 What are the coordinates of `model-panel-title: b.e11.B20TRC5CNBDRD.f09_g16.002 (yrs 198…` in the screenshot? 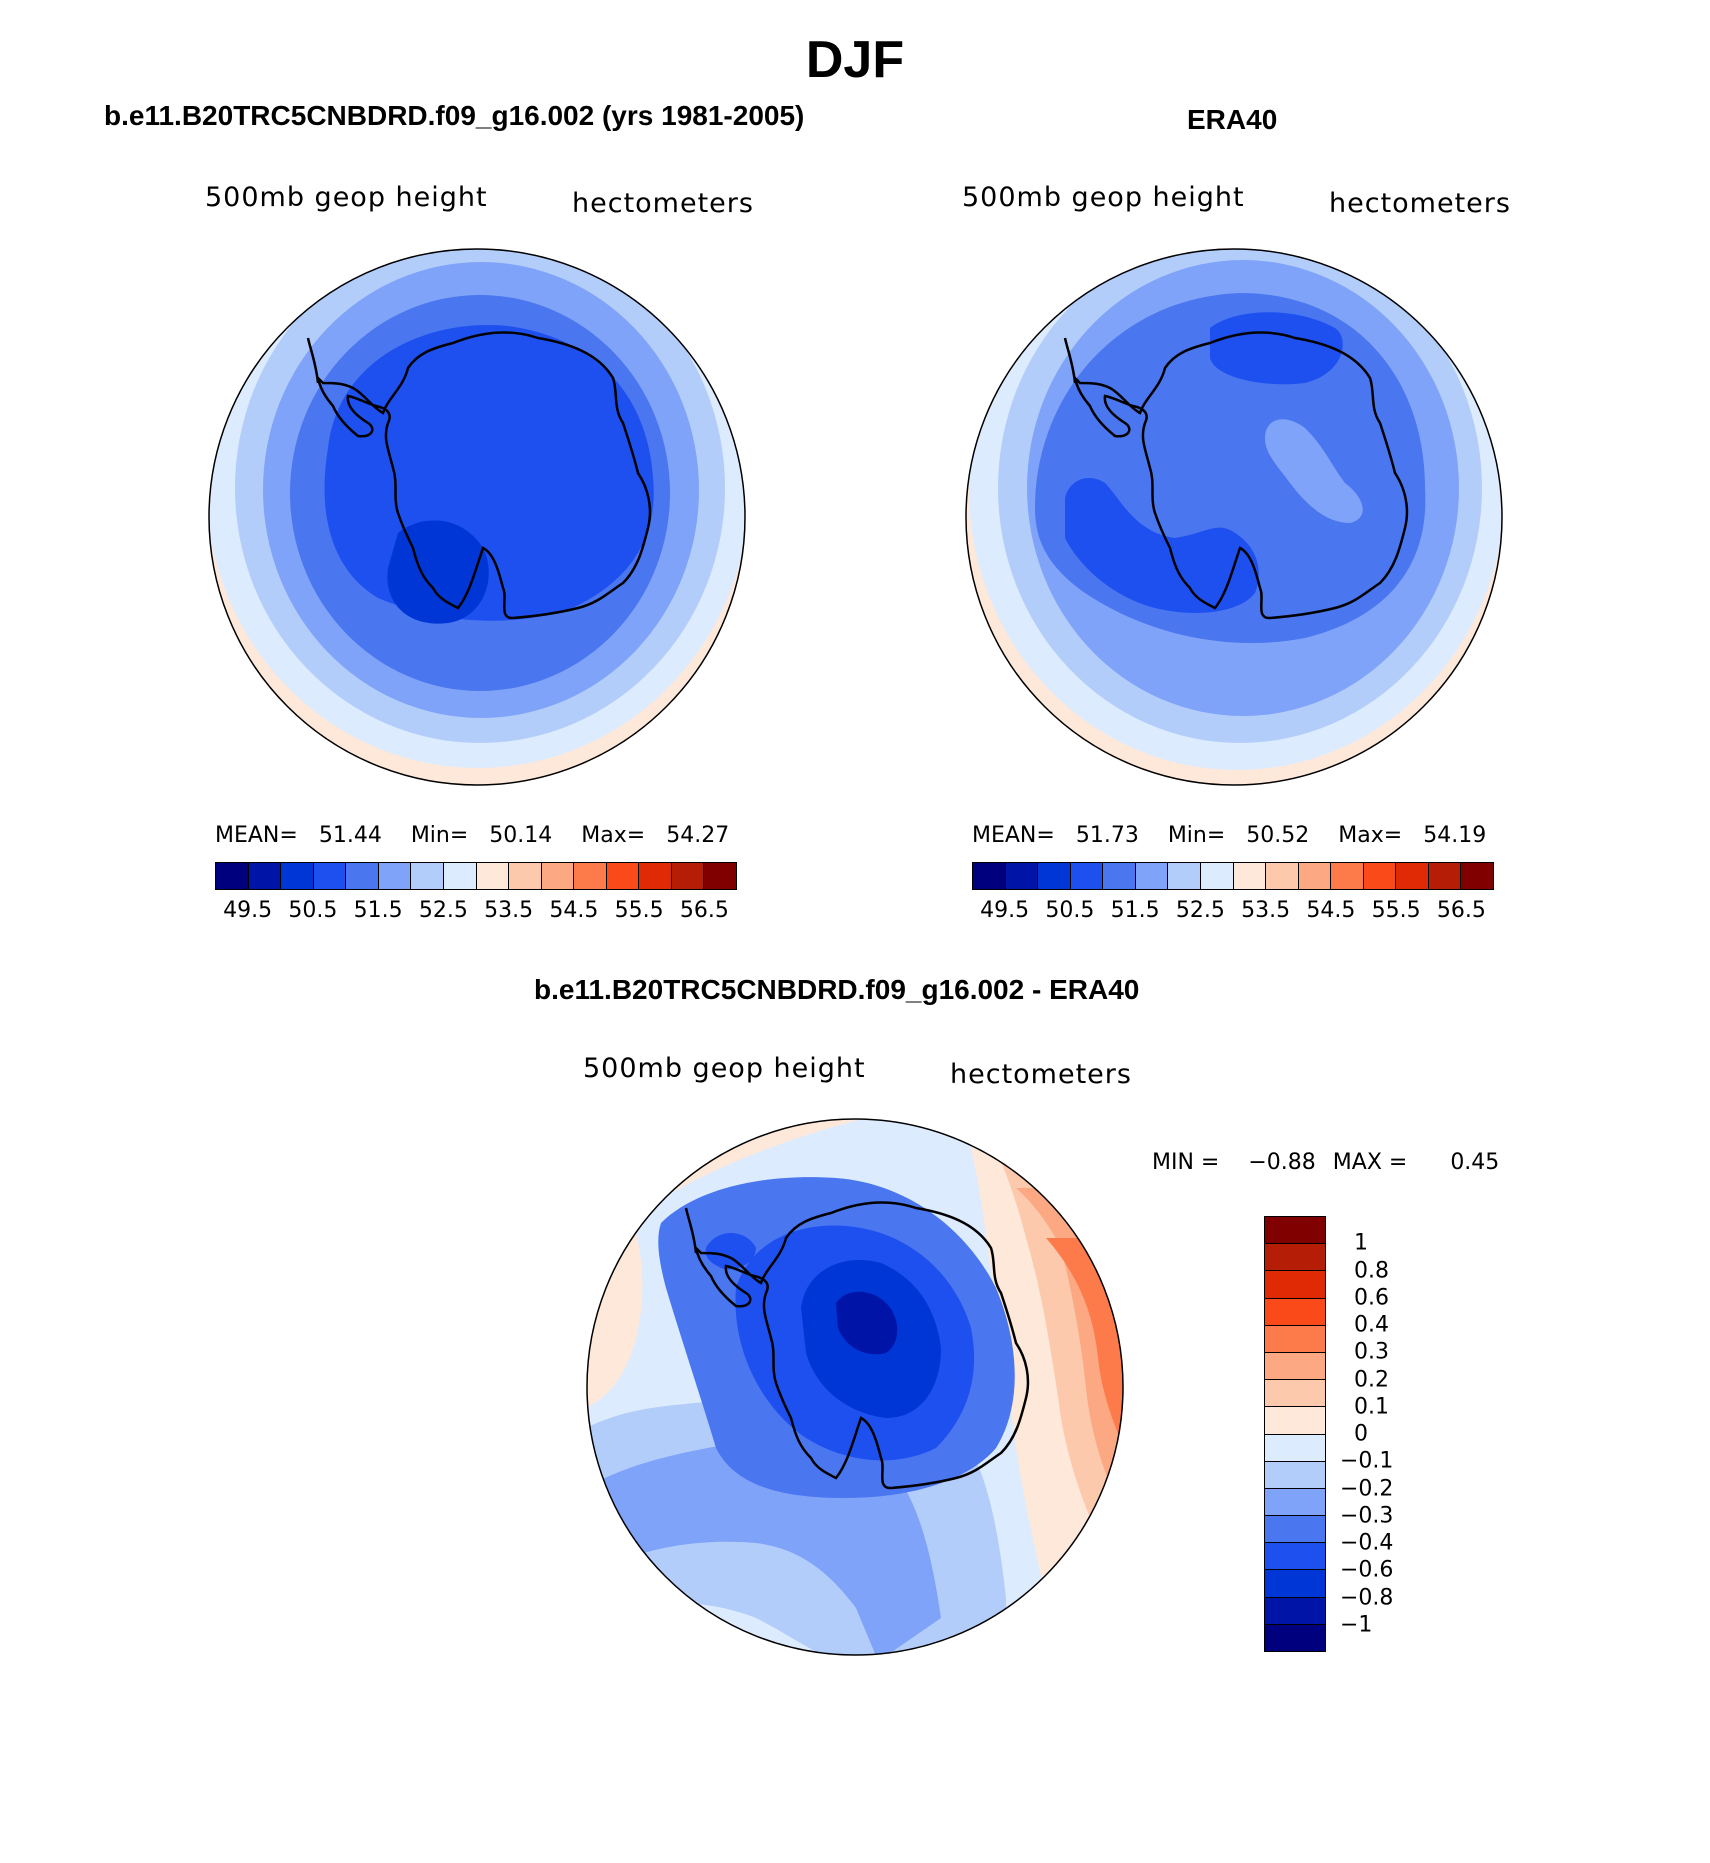 It's located at (454, 115).